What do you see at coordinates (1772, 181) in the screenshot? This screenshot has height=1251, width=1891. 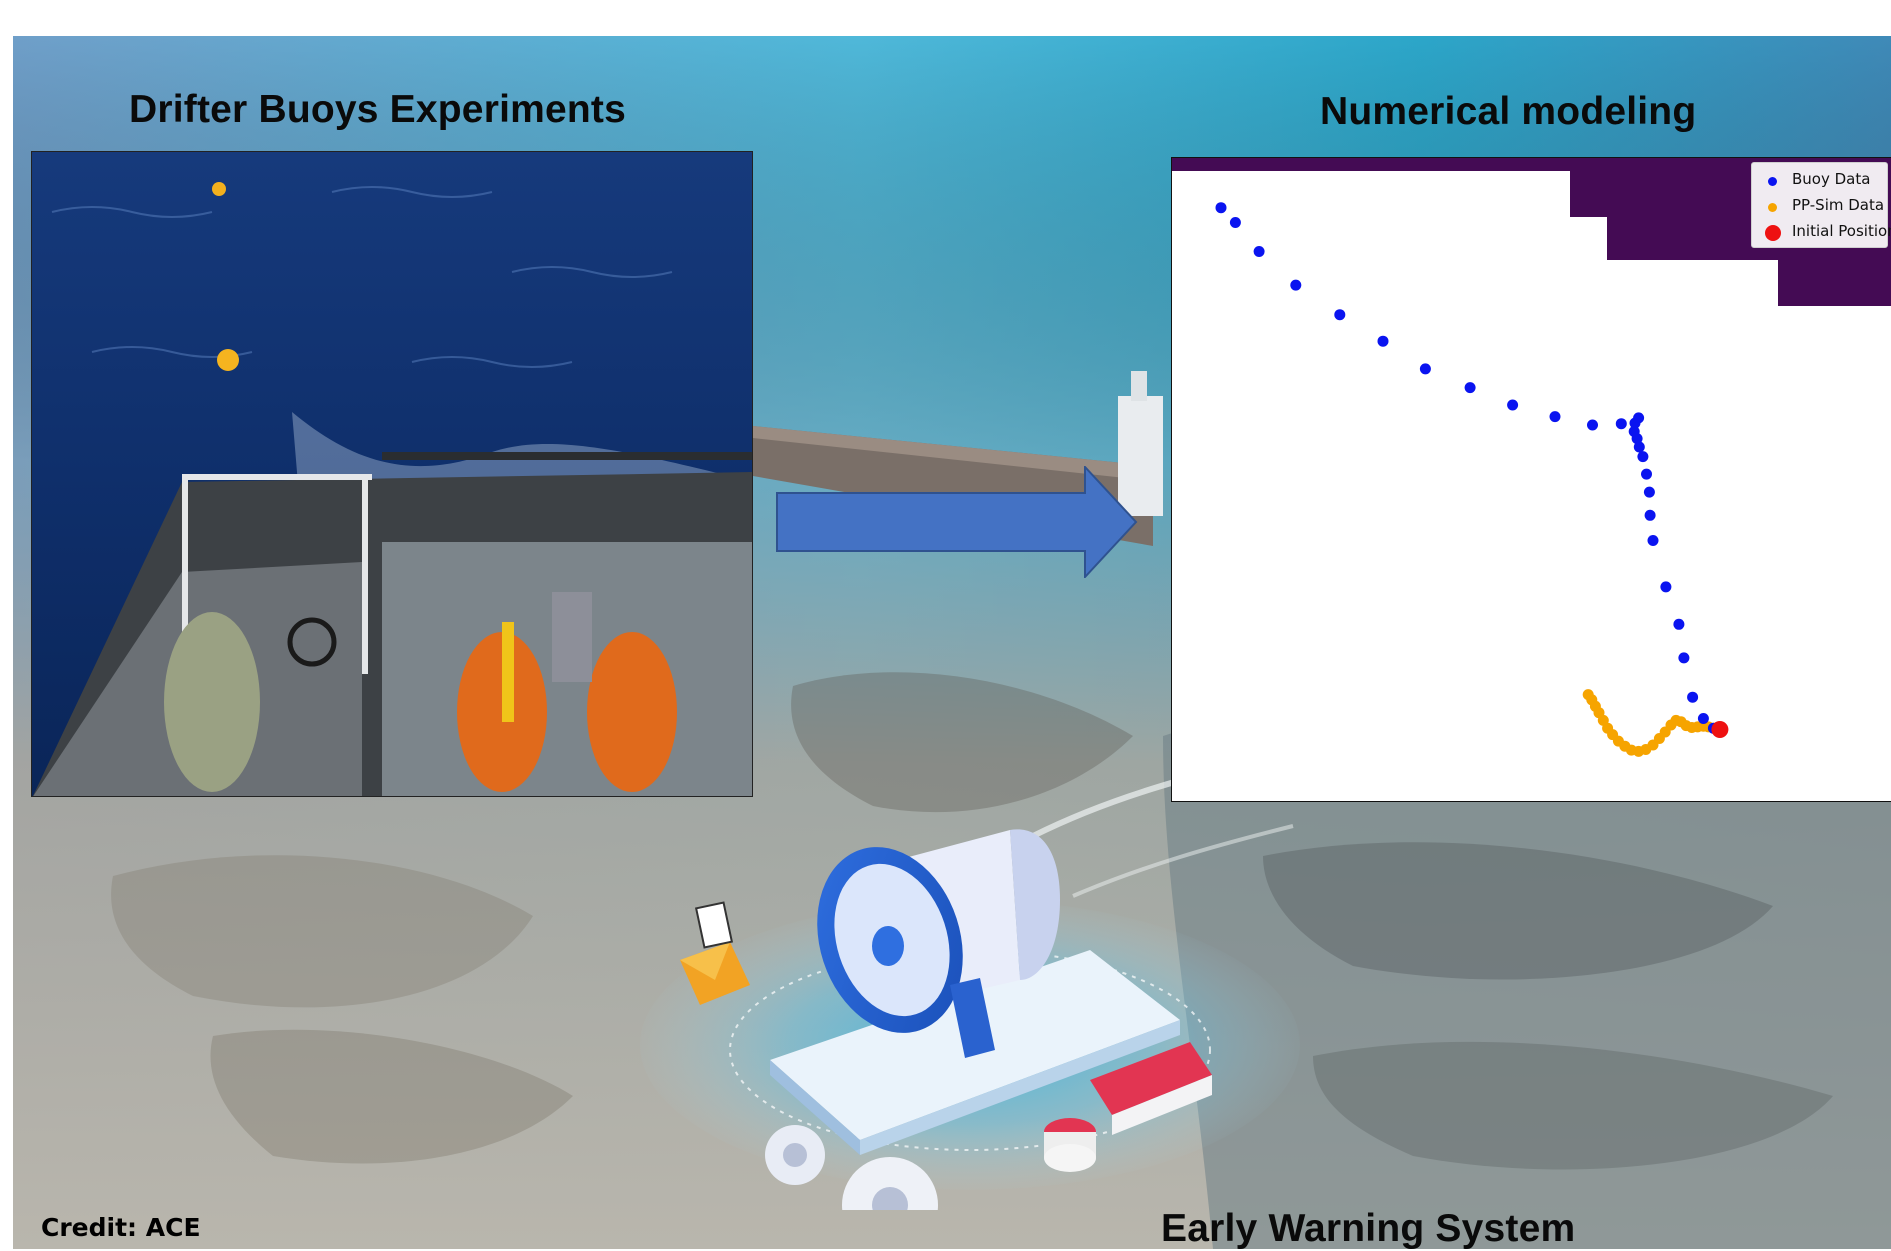 I see `legend-marker-buoy` at bounding box center [1772, 181].